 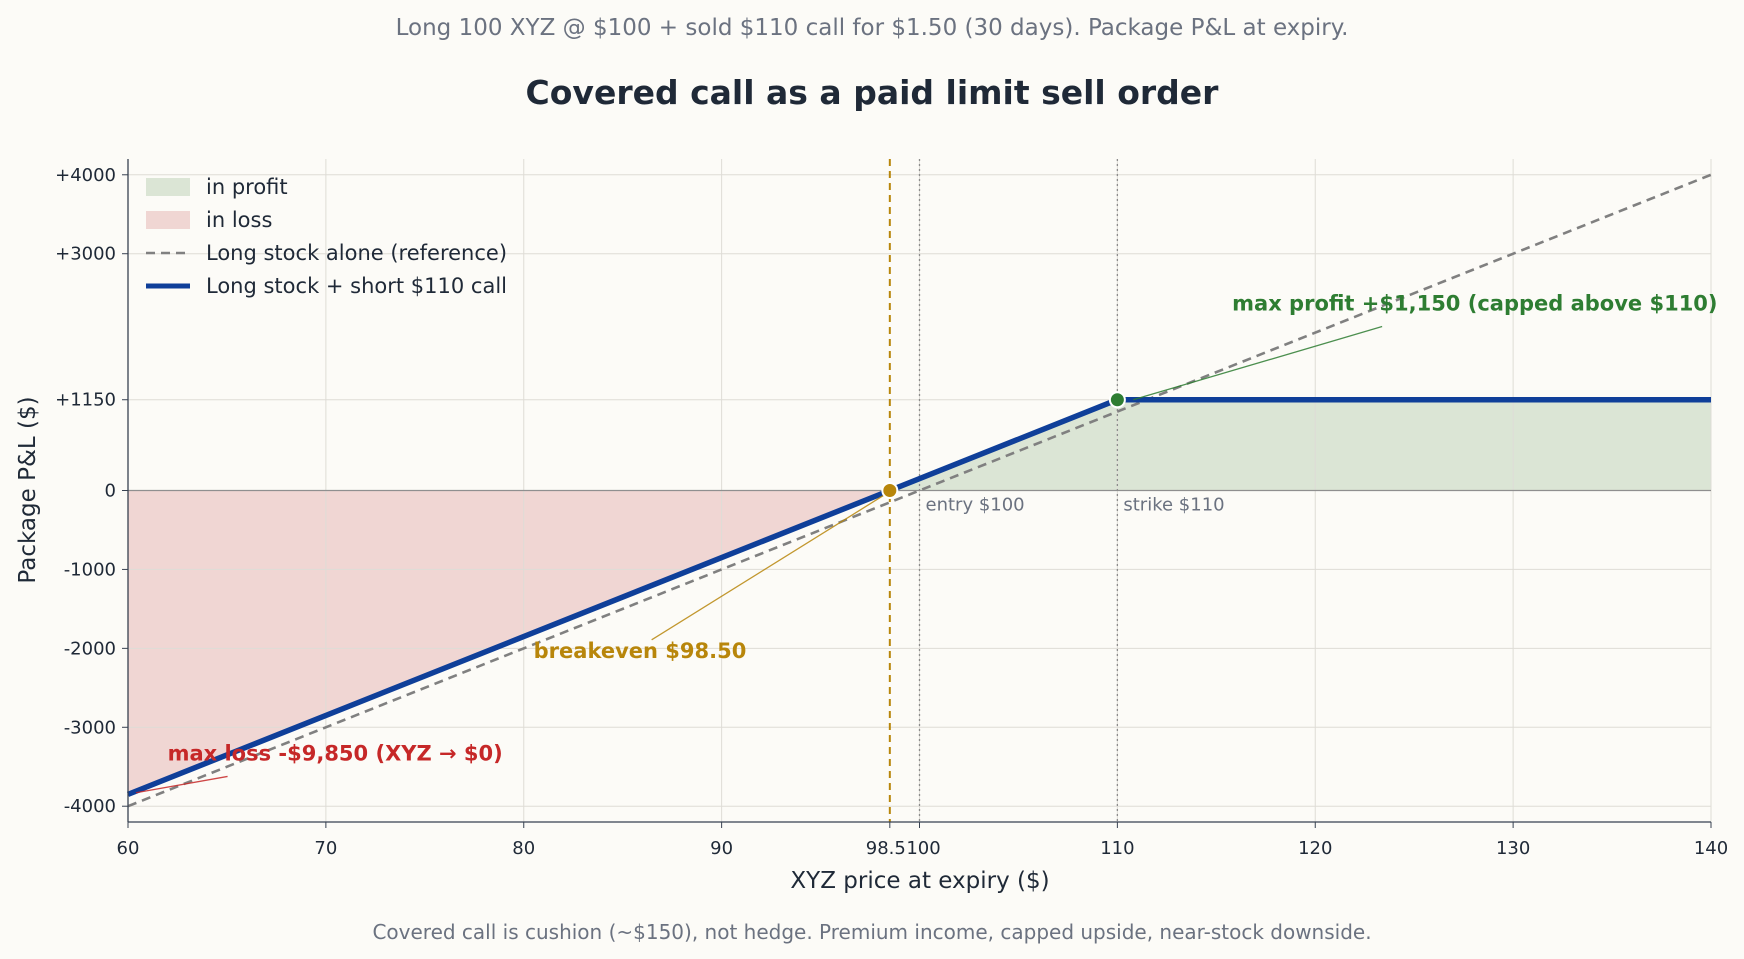 I want to click on max-loss-annotation: max loss -$9,850 (XYZ → $0), so click(x=335, y=753).